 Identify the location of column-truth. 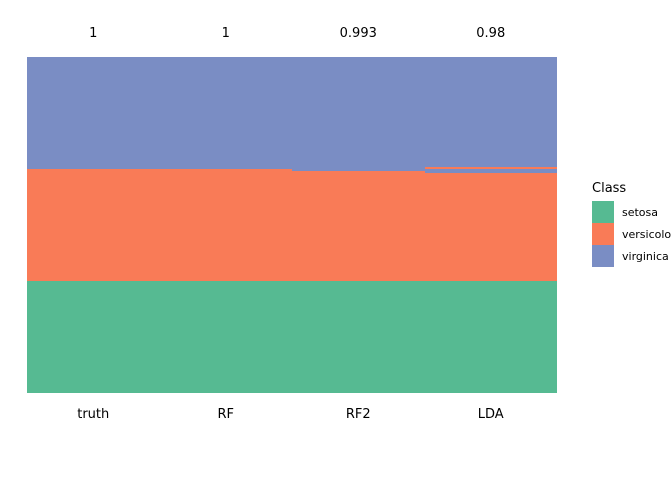
(93, 225).